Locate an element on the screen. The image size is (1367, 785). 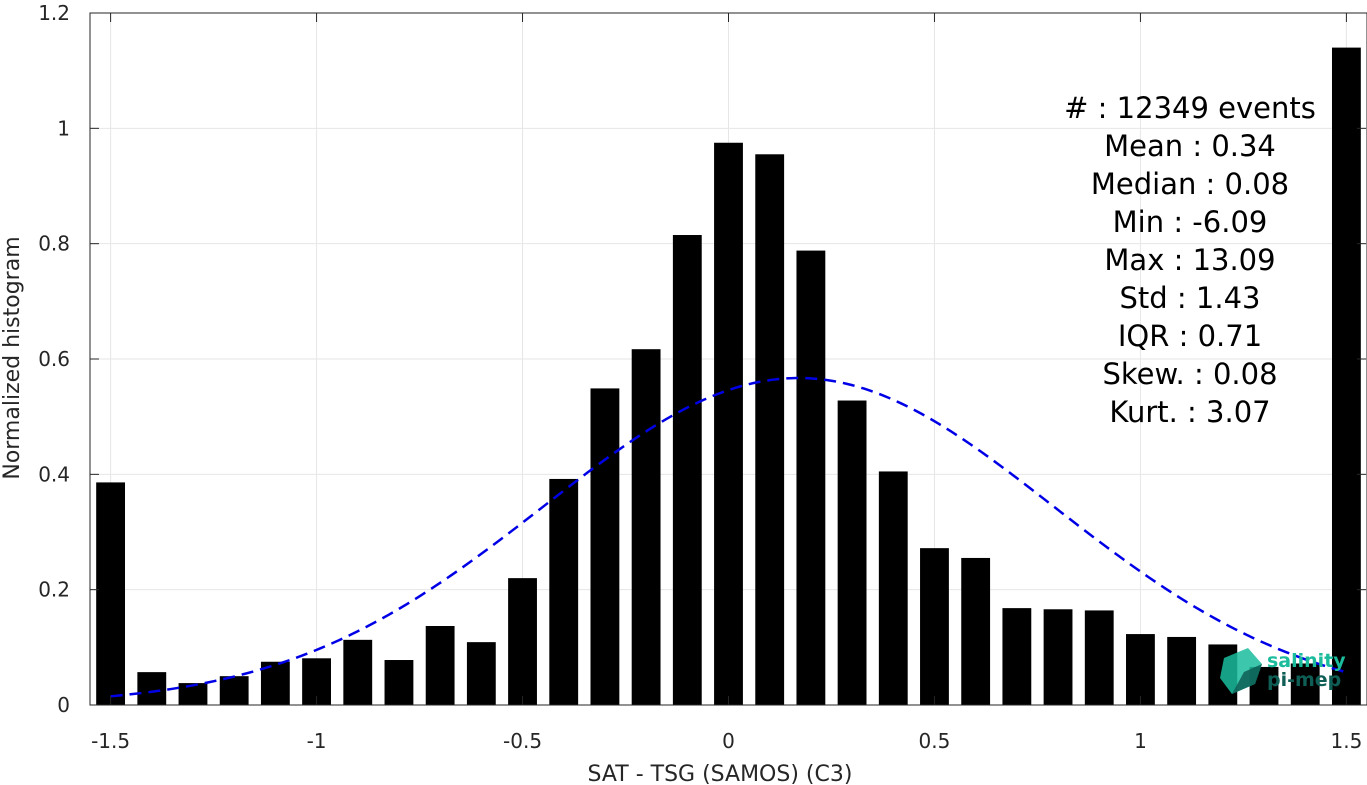
y-tick-label: 1.2 is located at coordinates (54, 13).